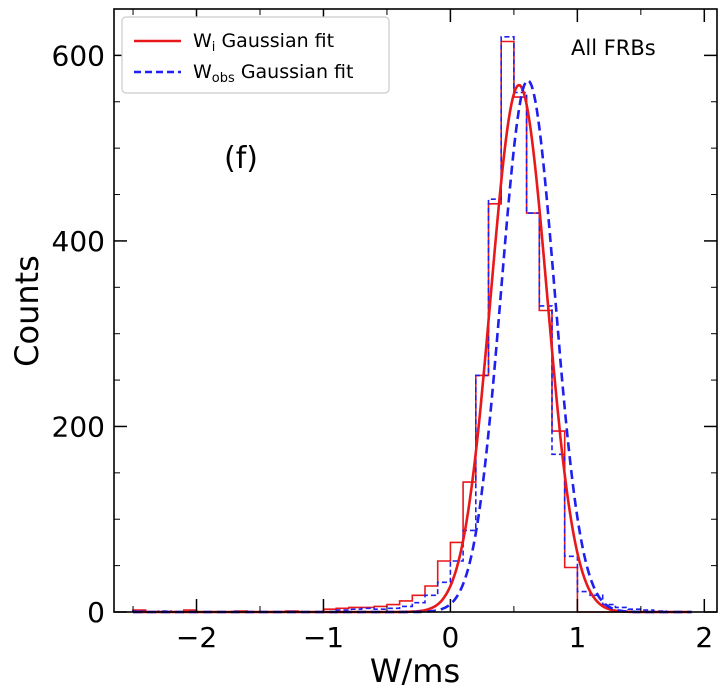 The width and height of the screenshot is (728, 694). I want to click on x-tick-label: −1, so click(323, 637).